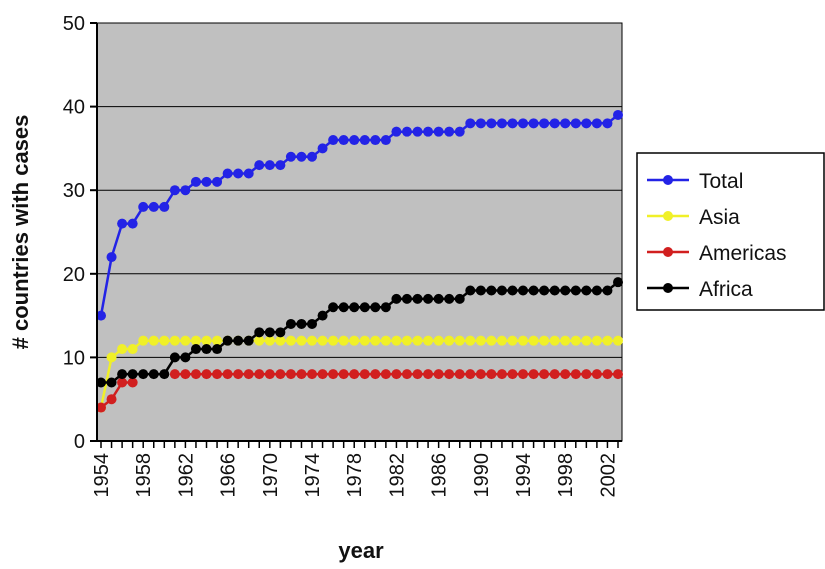 The height and width of the screenshot is (569, 825). Describe the element at coordinates (726, 289) in the screenshot. I see `legend-label: Africa` at that location.